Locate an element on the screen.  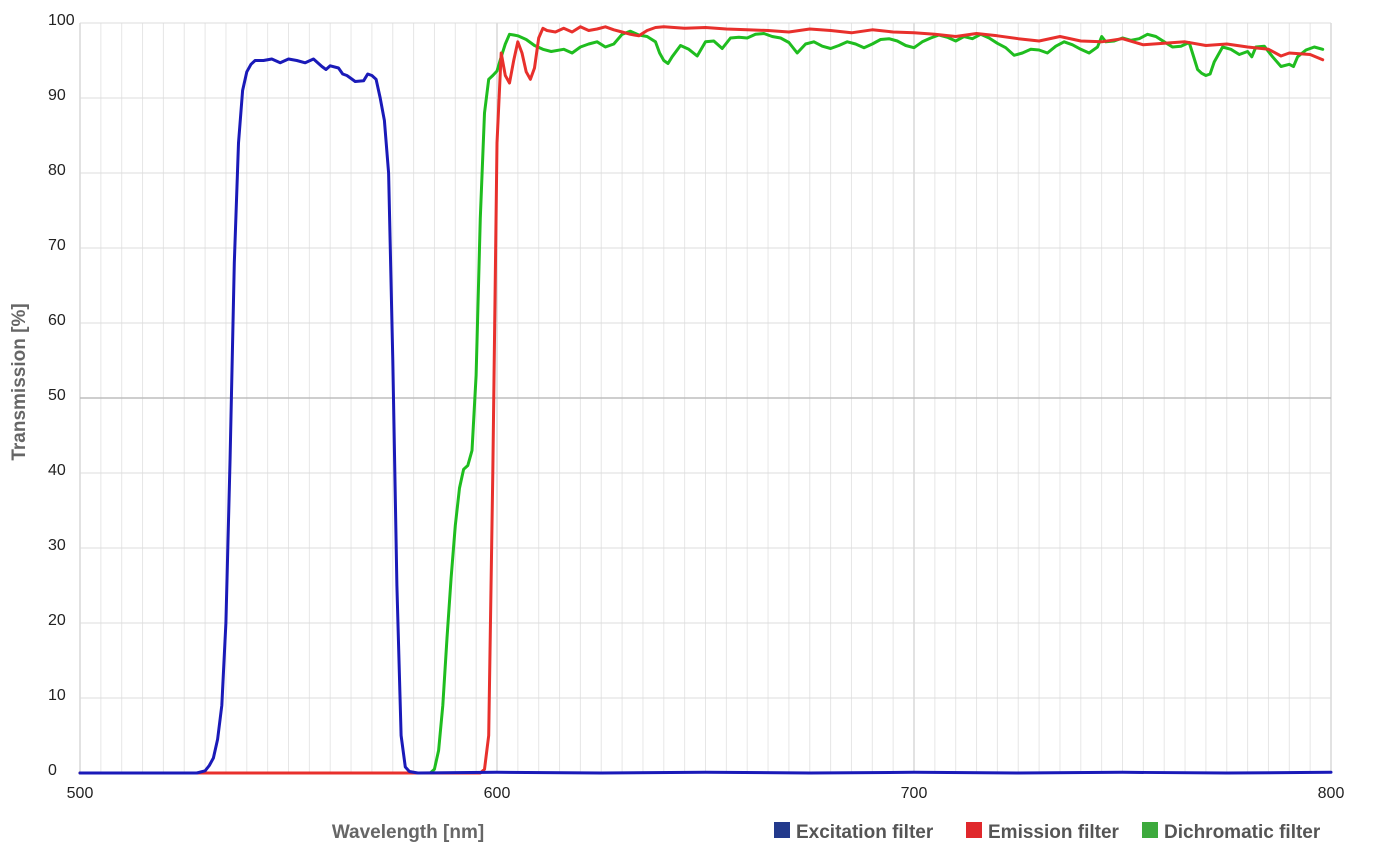
legend-item-excitation-filter: Excitation filter is located at coordinates (854, 832).